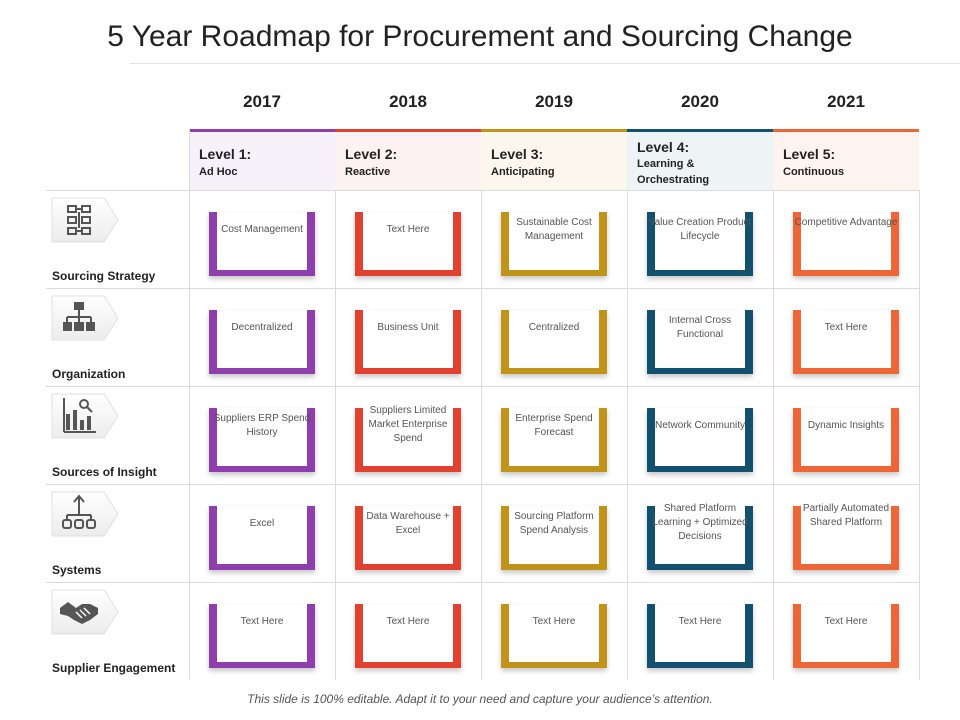 The image size is (960, 720). I want to click on year-label-2020: 2020, so click(700, 101).